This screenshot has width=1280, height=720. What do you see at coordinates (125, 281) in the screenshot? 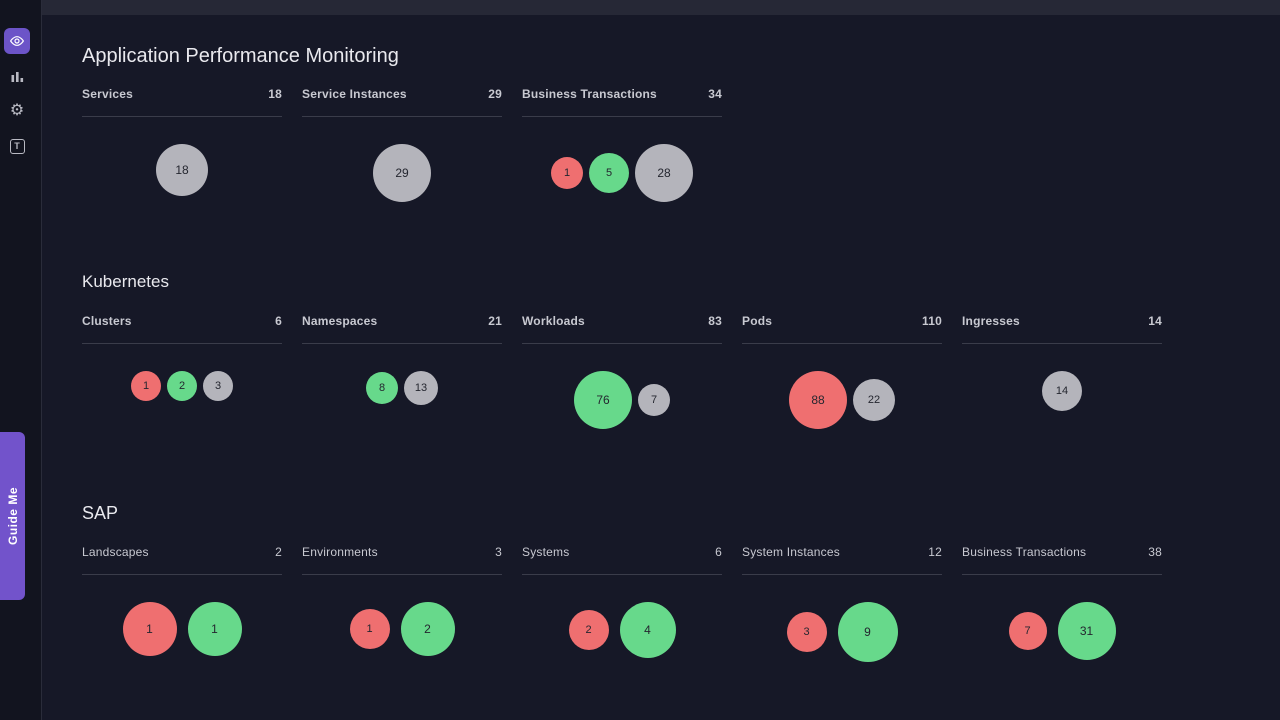
I see `section-title: Kubernetes` at bounding box center [125, 281].